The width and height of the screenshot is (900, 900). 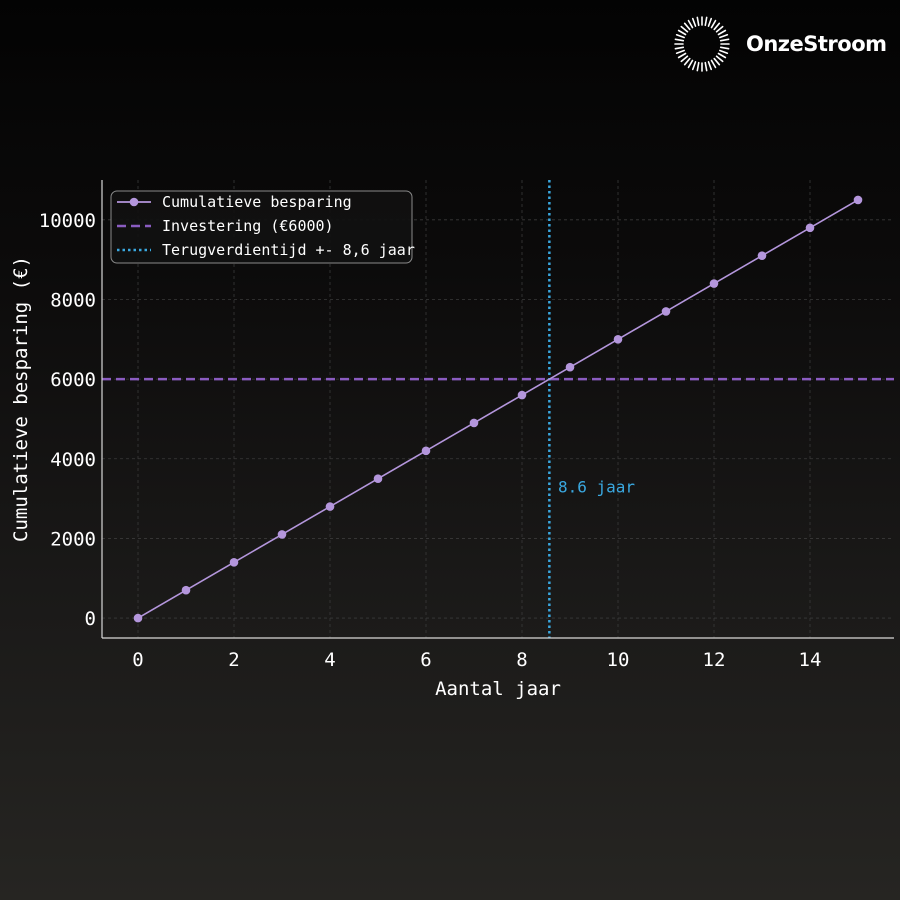 I want to click on y-tick-label: 4000, so click(x=73, y=460).